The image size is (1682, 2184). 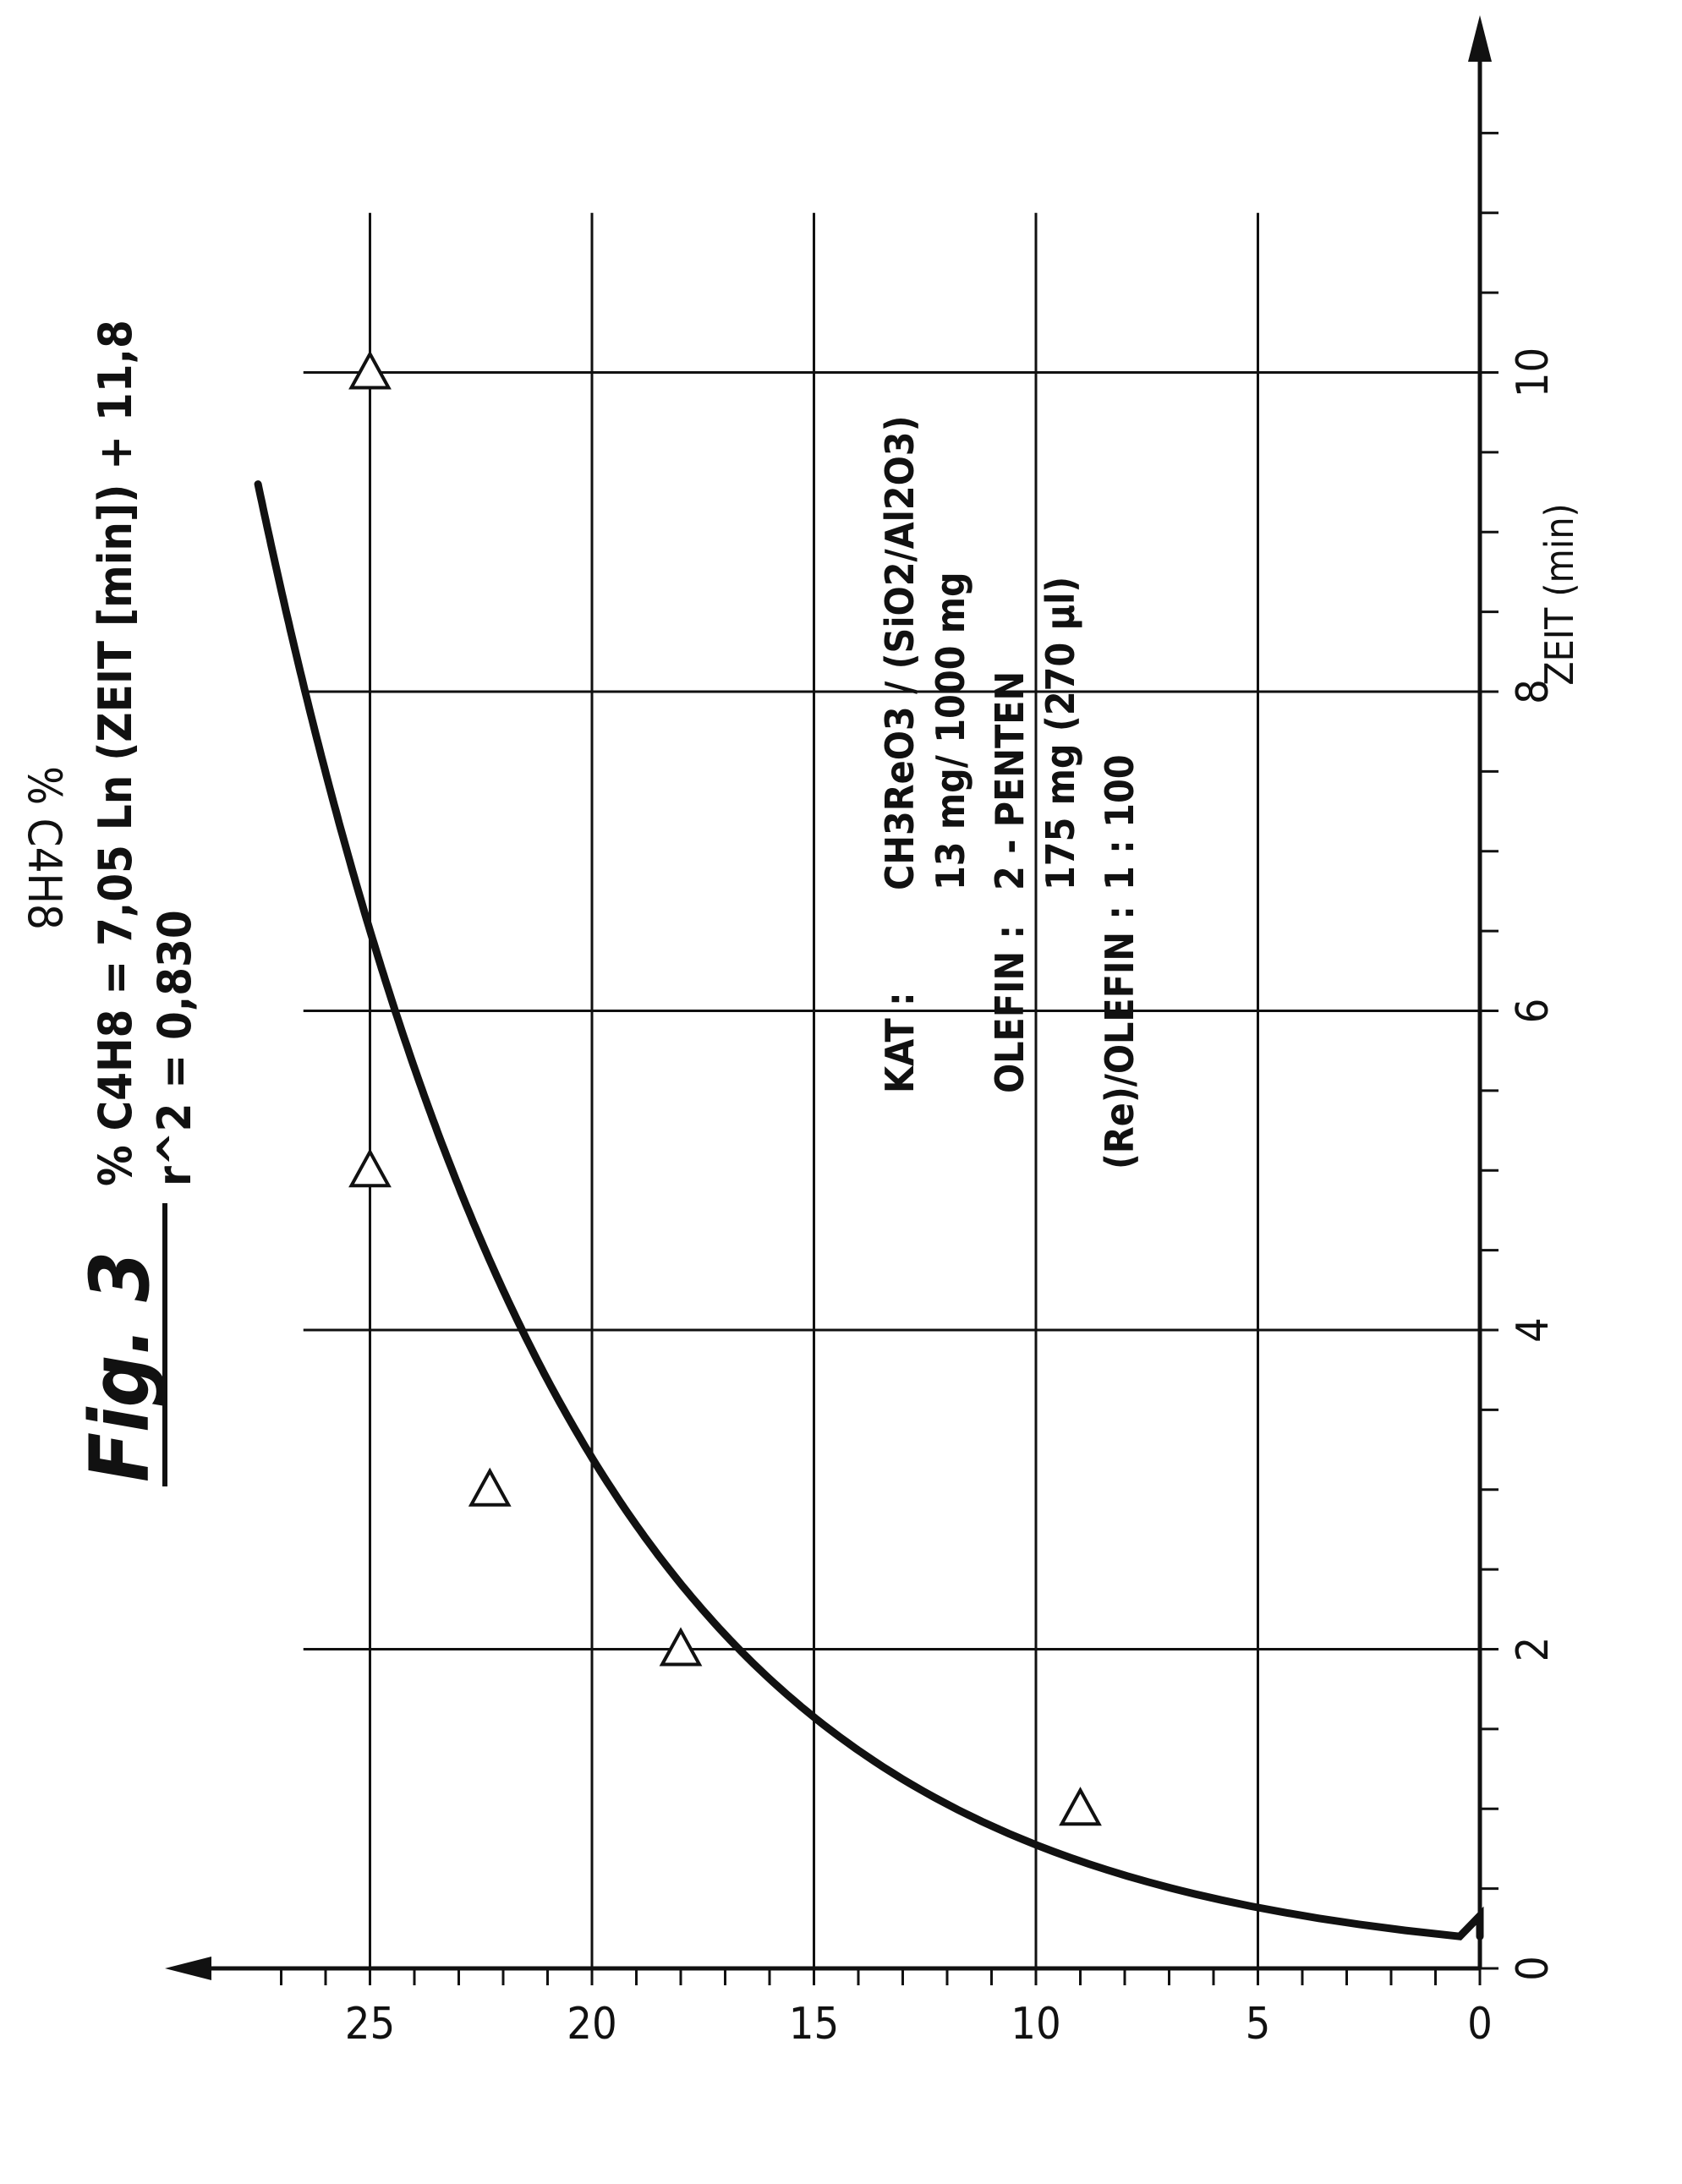 I want to click on y-tick-label-0: 0, so click(x=1480, y=2025).